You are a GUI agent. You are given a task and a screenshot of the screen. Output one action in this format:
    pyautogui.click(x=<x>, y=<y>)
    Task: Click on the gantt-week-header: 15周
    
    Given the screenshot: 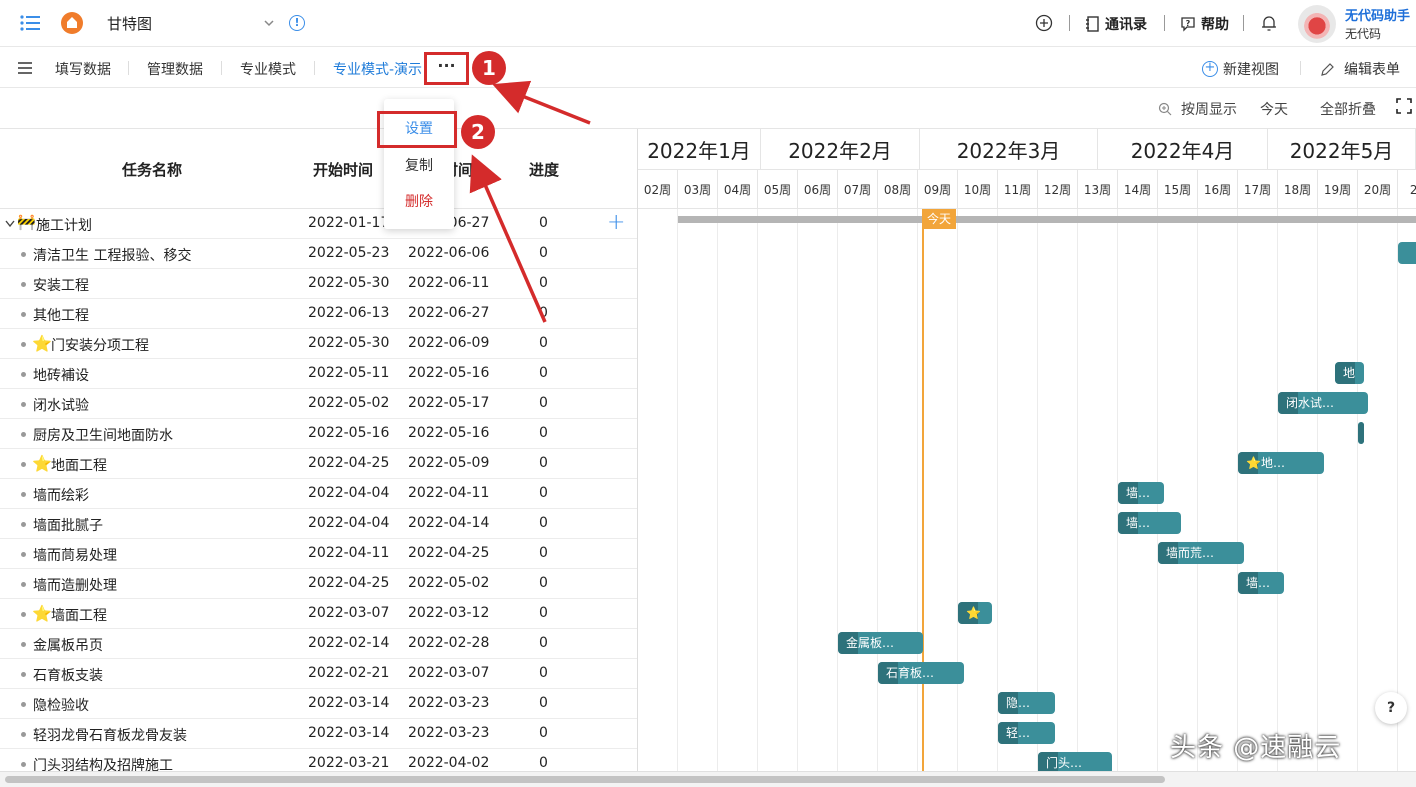 What is the action you would take?
    pyautogui.click(x=1178, y=189)
    